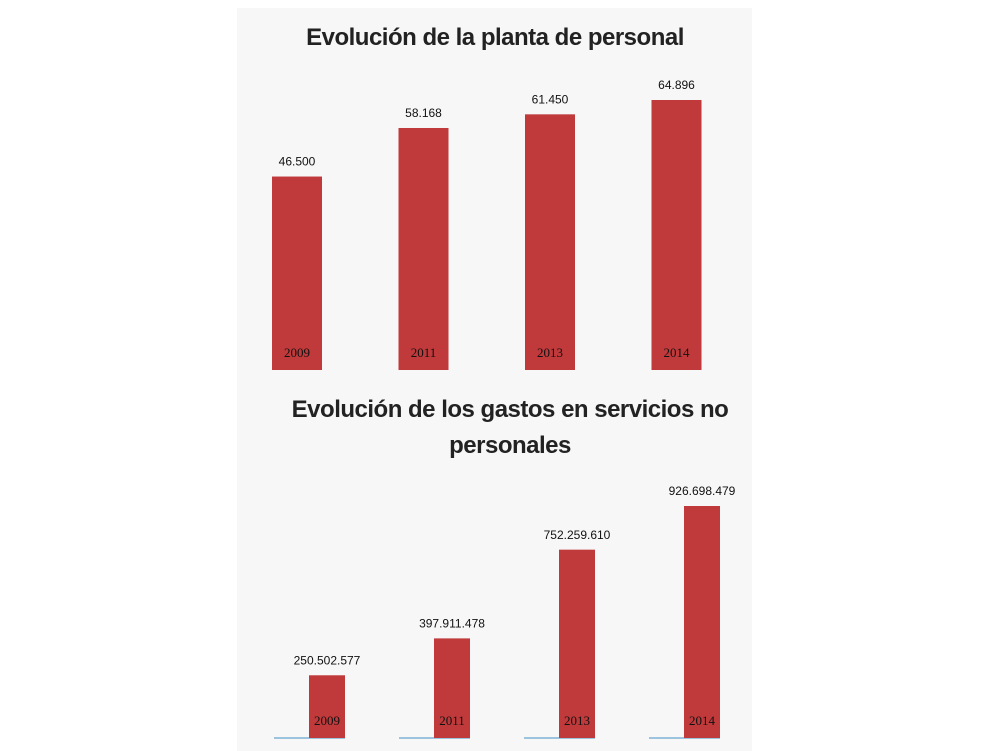 The height and width of the screenshot is (751, 1000). Describe the element at coordinates (297, 162) in the screenshot. I see `value-label: 46.500` at that location.